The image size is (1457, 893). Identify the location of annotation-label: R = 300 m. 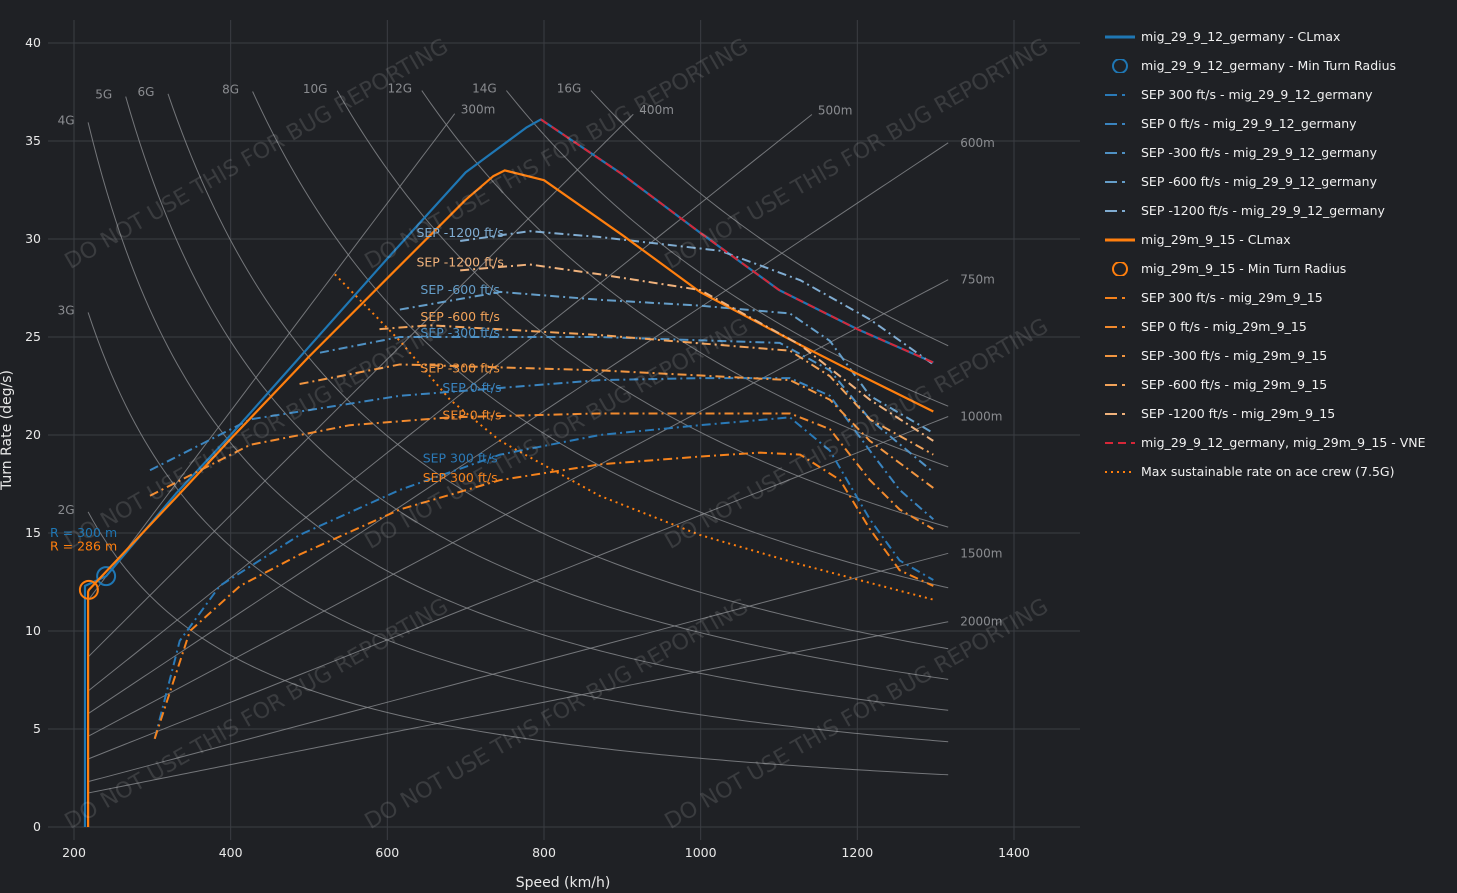
(83, 532).